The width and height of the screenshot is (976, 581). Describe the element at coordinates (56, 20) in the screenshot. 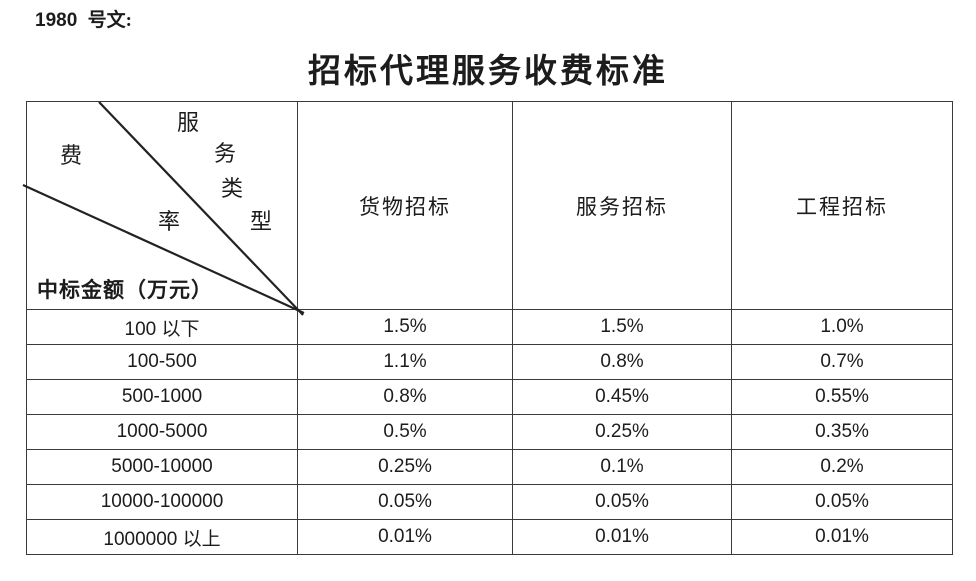

I see `doc-number-value: 1980` at that location.